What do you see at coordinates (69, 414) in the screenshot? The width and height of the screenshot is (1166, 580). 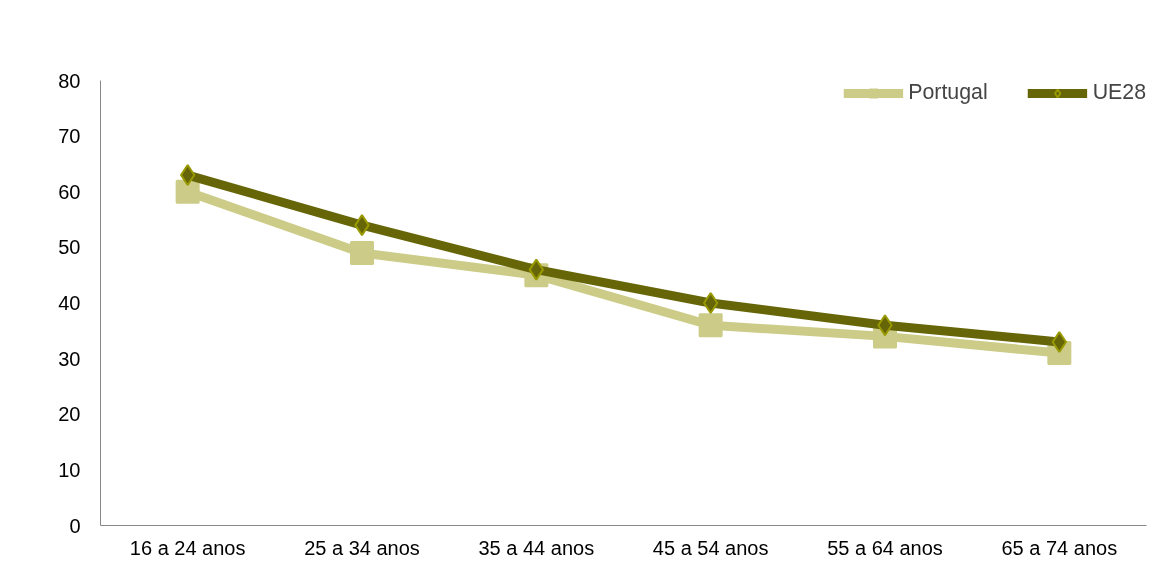 I see `y-tick-label: 20` at bounding box center [69, 414].